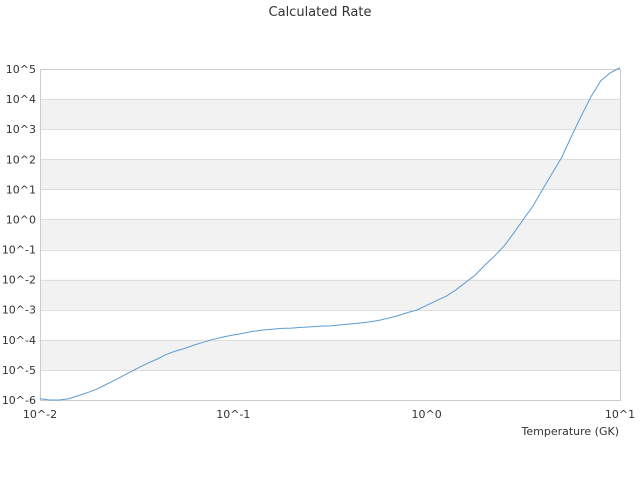  I want to click on y-tick-label: 10^-3, so click(19, 310).